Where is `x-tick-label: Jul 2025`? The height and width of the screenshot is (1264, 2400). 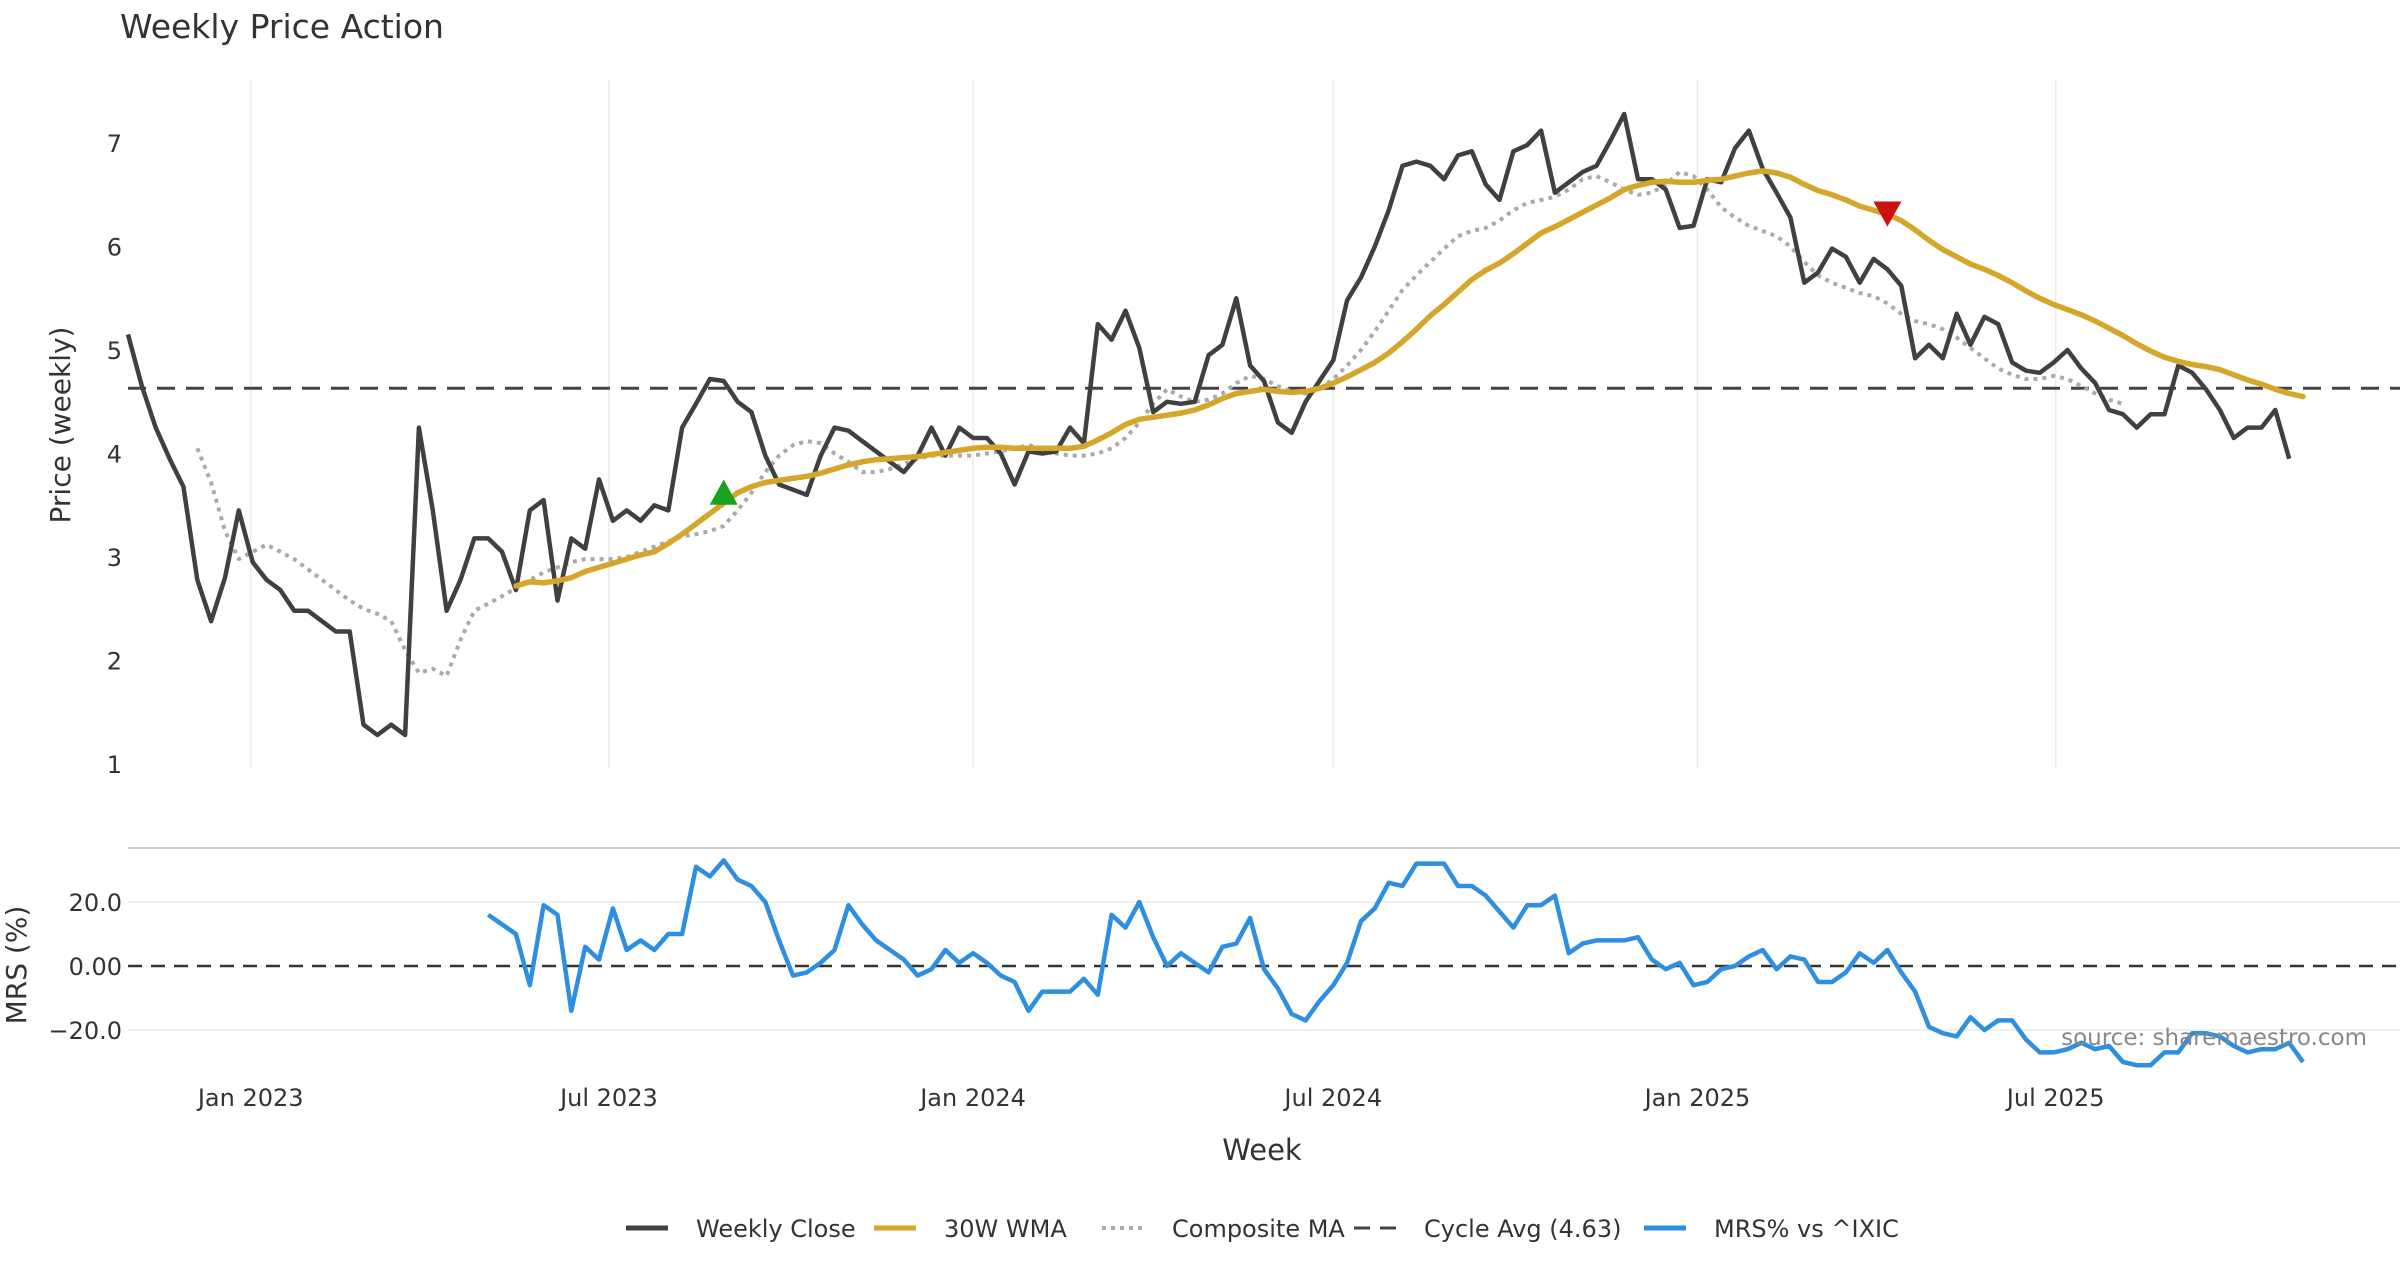 x-tick-label: Jul 2025 is located at coordinates (2055, 1098).